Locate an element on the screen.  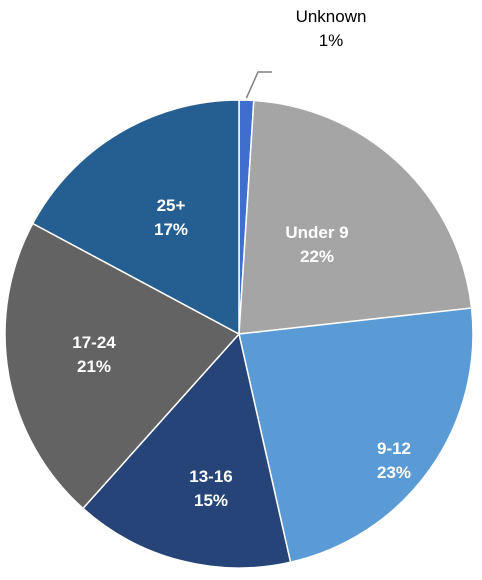
slice-label-unknown: Unknown 1% is located at coordinates (331, 28).